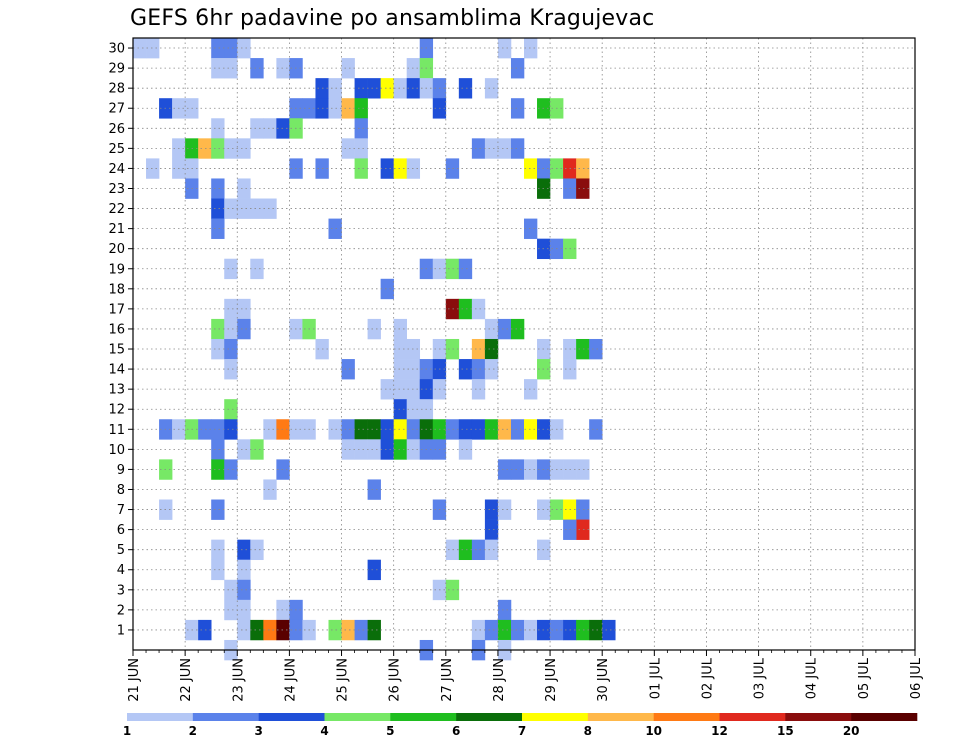 Image resolution: width=960 pixels, height=742 pixels. What do you see at coordinates (290, 680) in the screenshot?
I see `x-tick-label: 24 JUN` at bounding box center [290, 680].